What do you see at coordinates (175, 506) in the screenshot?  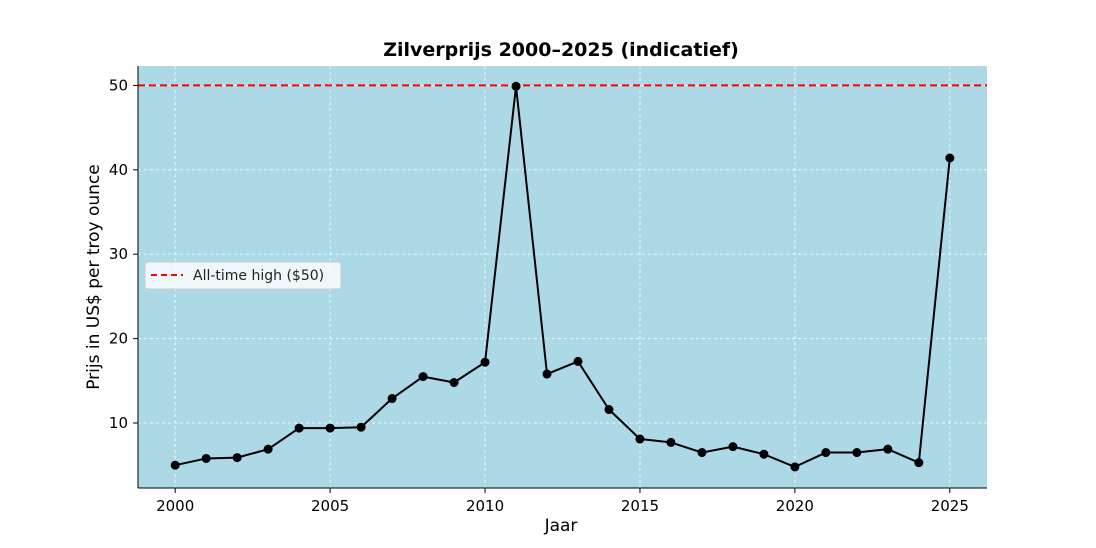 I see `x-tick-label: 2000` at bounding box center [175, 506].